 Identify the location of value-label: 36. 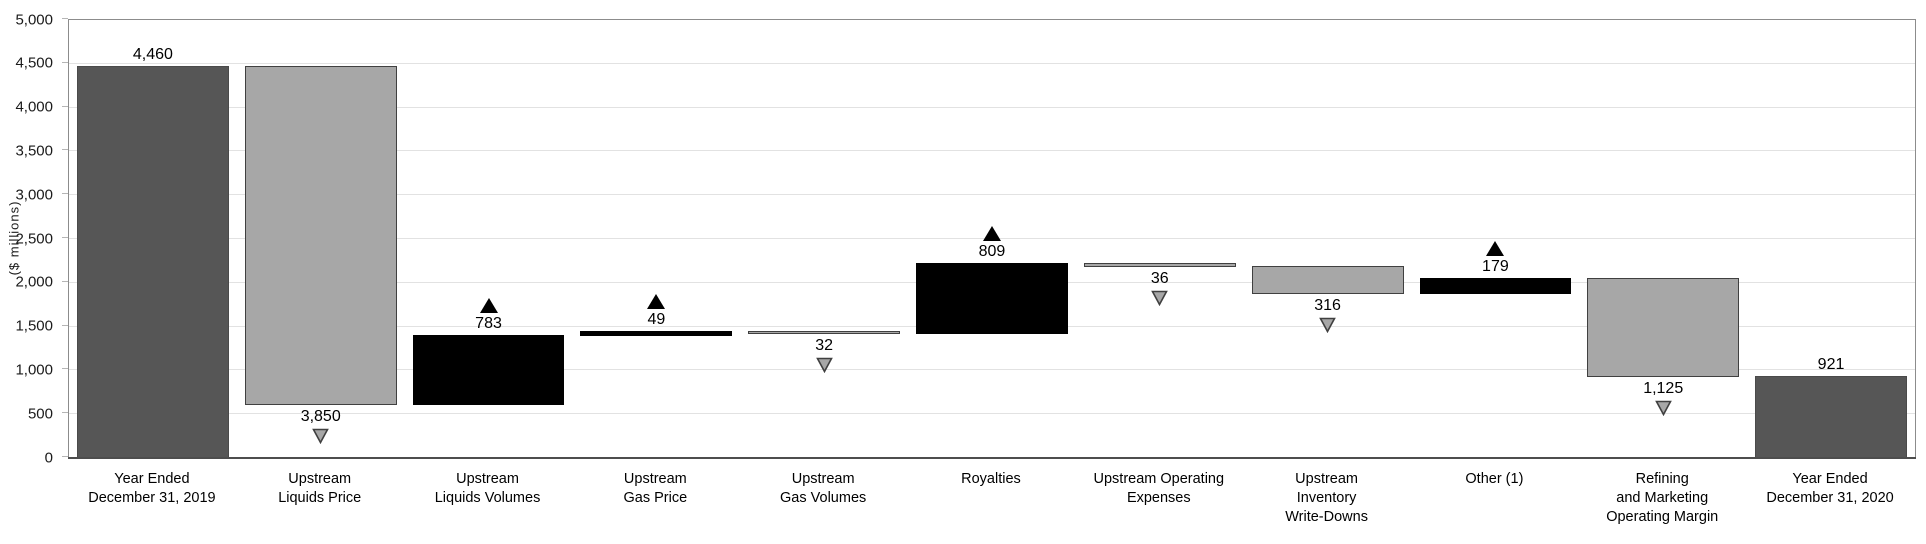
(1159, 278).